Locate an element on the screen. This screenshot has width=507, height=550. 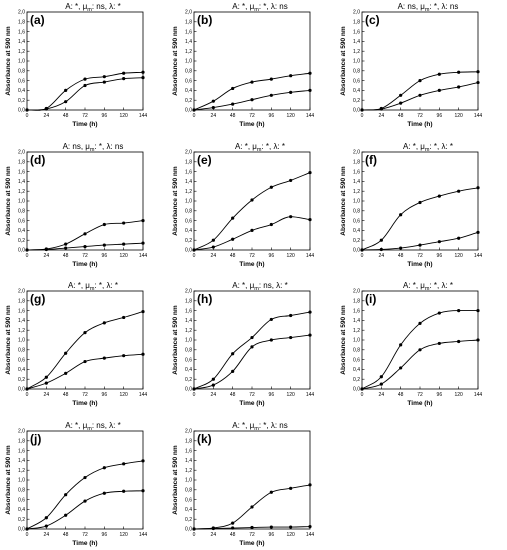
panel-letter: (g) is located at coordinates (37, 299).